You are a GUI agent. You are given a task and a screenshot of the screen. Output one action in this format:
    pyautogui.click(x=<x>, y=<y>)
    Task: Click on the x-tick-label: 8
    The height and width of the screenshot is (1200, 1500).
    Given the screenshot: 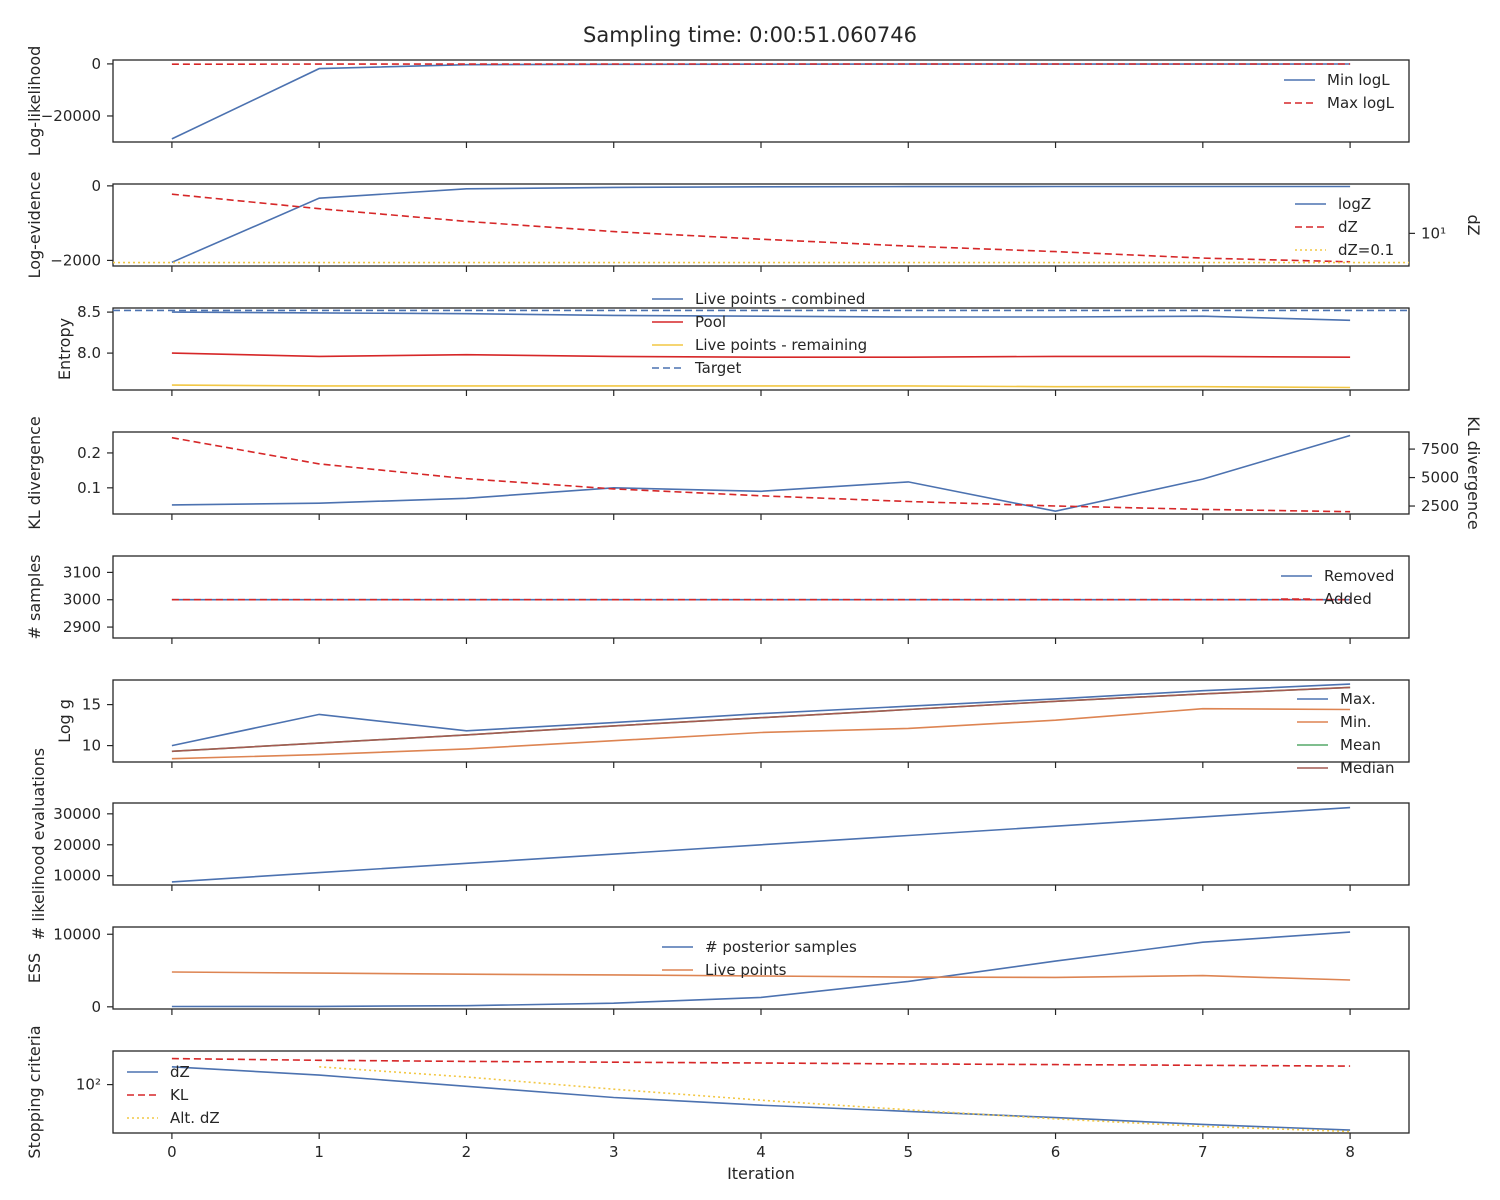 What is the action you would take?
    pyautogui.click(x=1350, y=1152)
    